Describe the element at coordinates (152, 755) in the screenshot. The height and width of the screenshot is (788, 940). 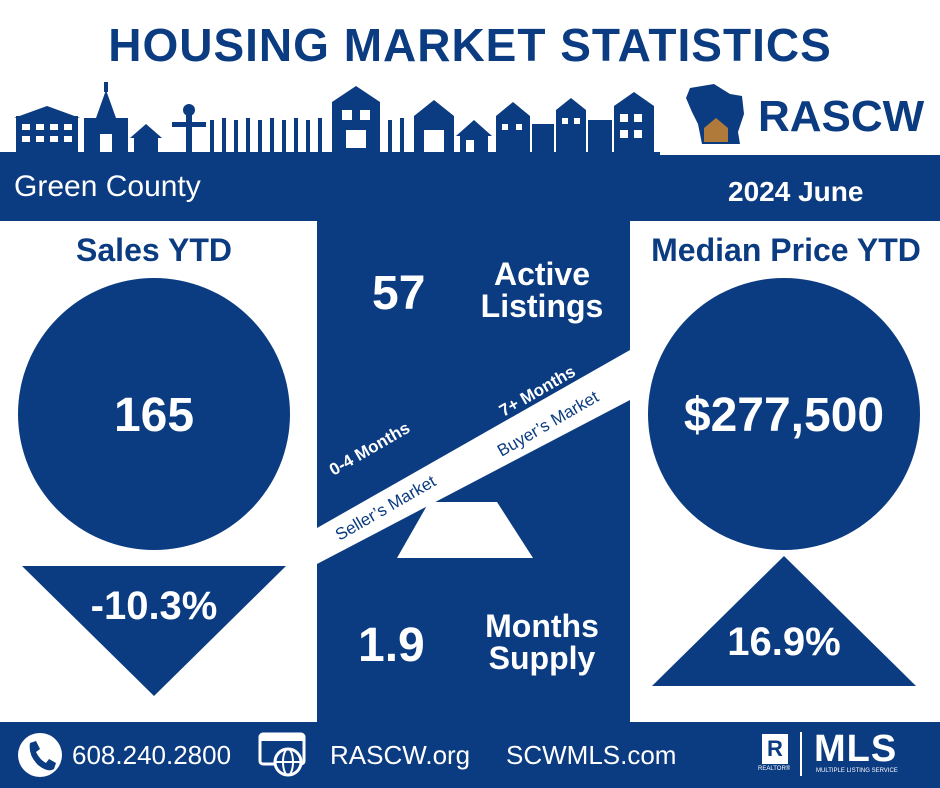
I see `phone-number: 608.240.2800` at that location.